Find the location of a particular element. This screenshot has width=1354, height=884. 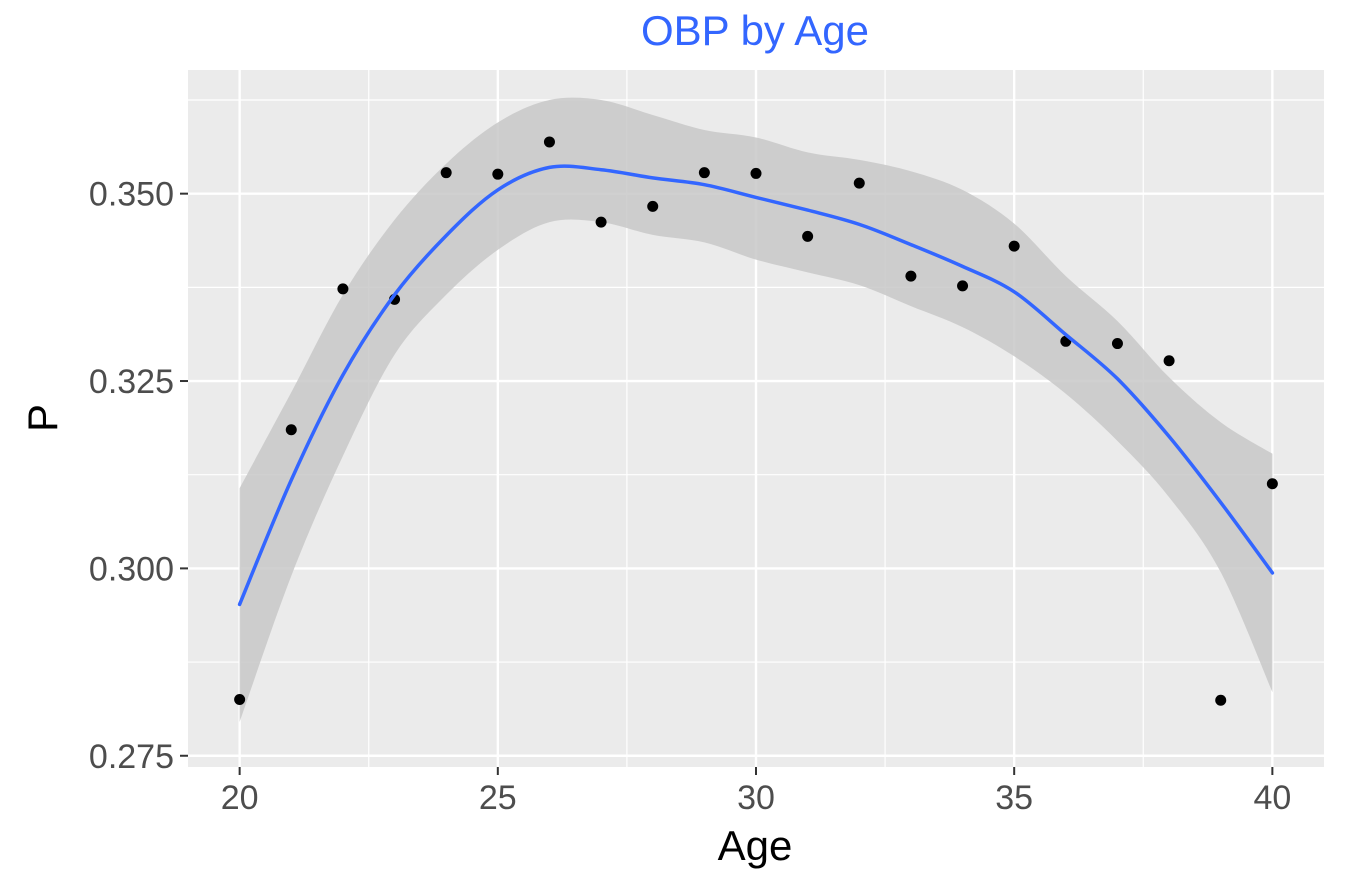

x-axis-ticks: 20 25 30 35 40 is located at coordinates (756, 792).